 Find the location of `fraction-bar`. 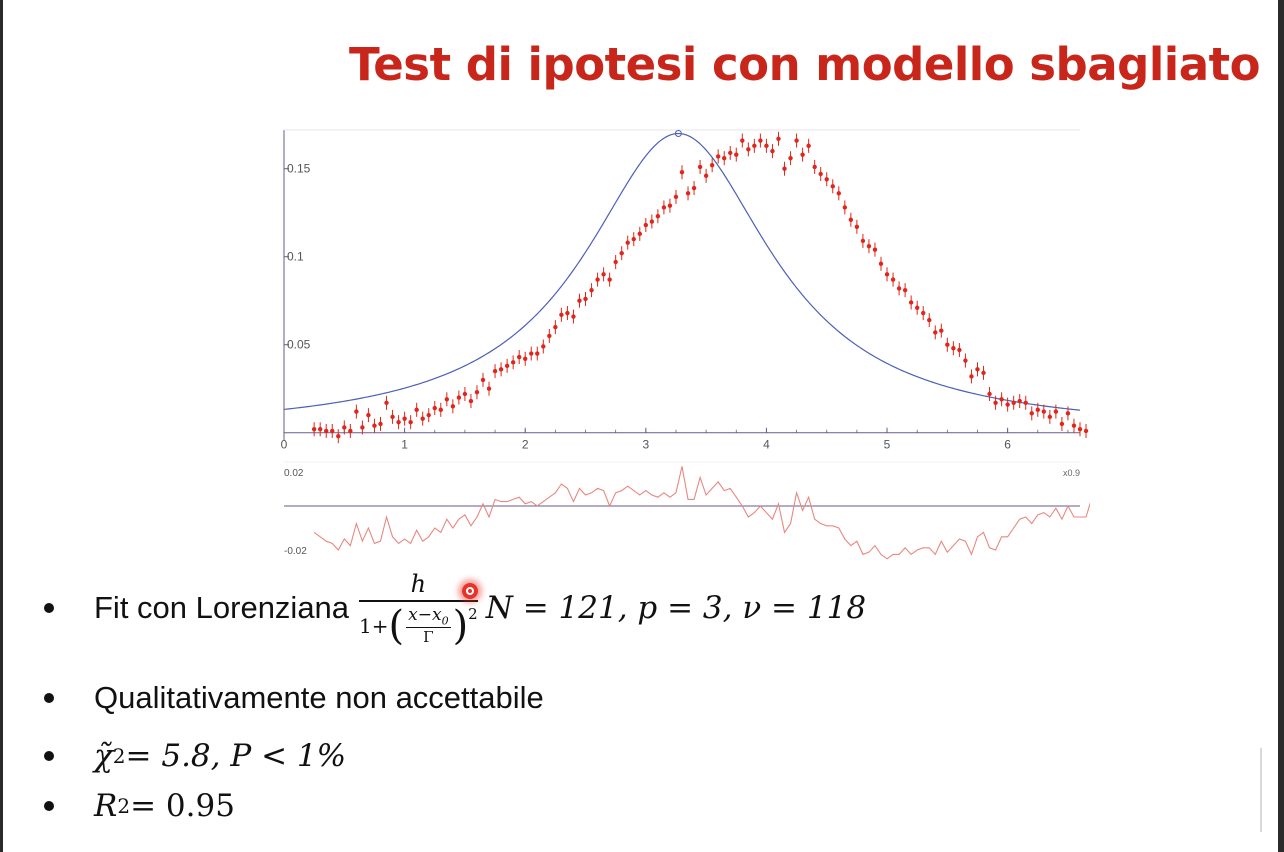

fraction-bar is located at coordinates (418, 601).